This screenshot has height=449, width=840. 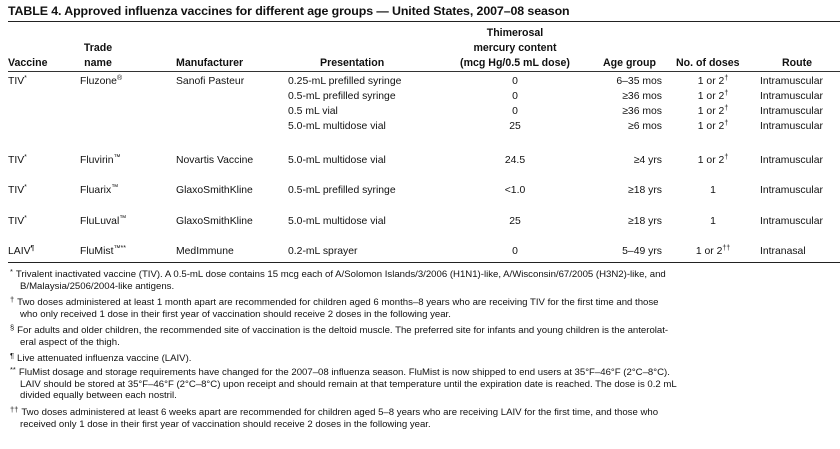 I want to click on presentation-cell: 0.2-mL sprayer, so click(x=323, y=251).